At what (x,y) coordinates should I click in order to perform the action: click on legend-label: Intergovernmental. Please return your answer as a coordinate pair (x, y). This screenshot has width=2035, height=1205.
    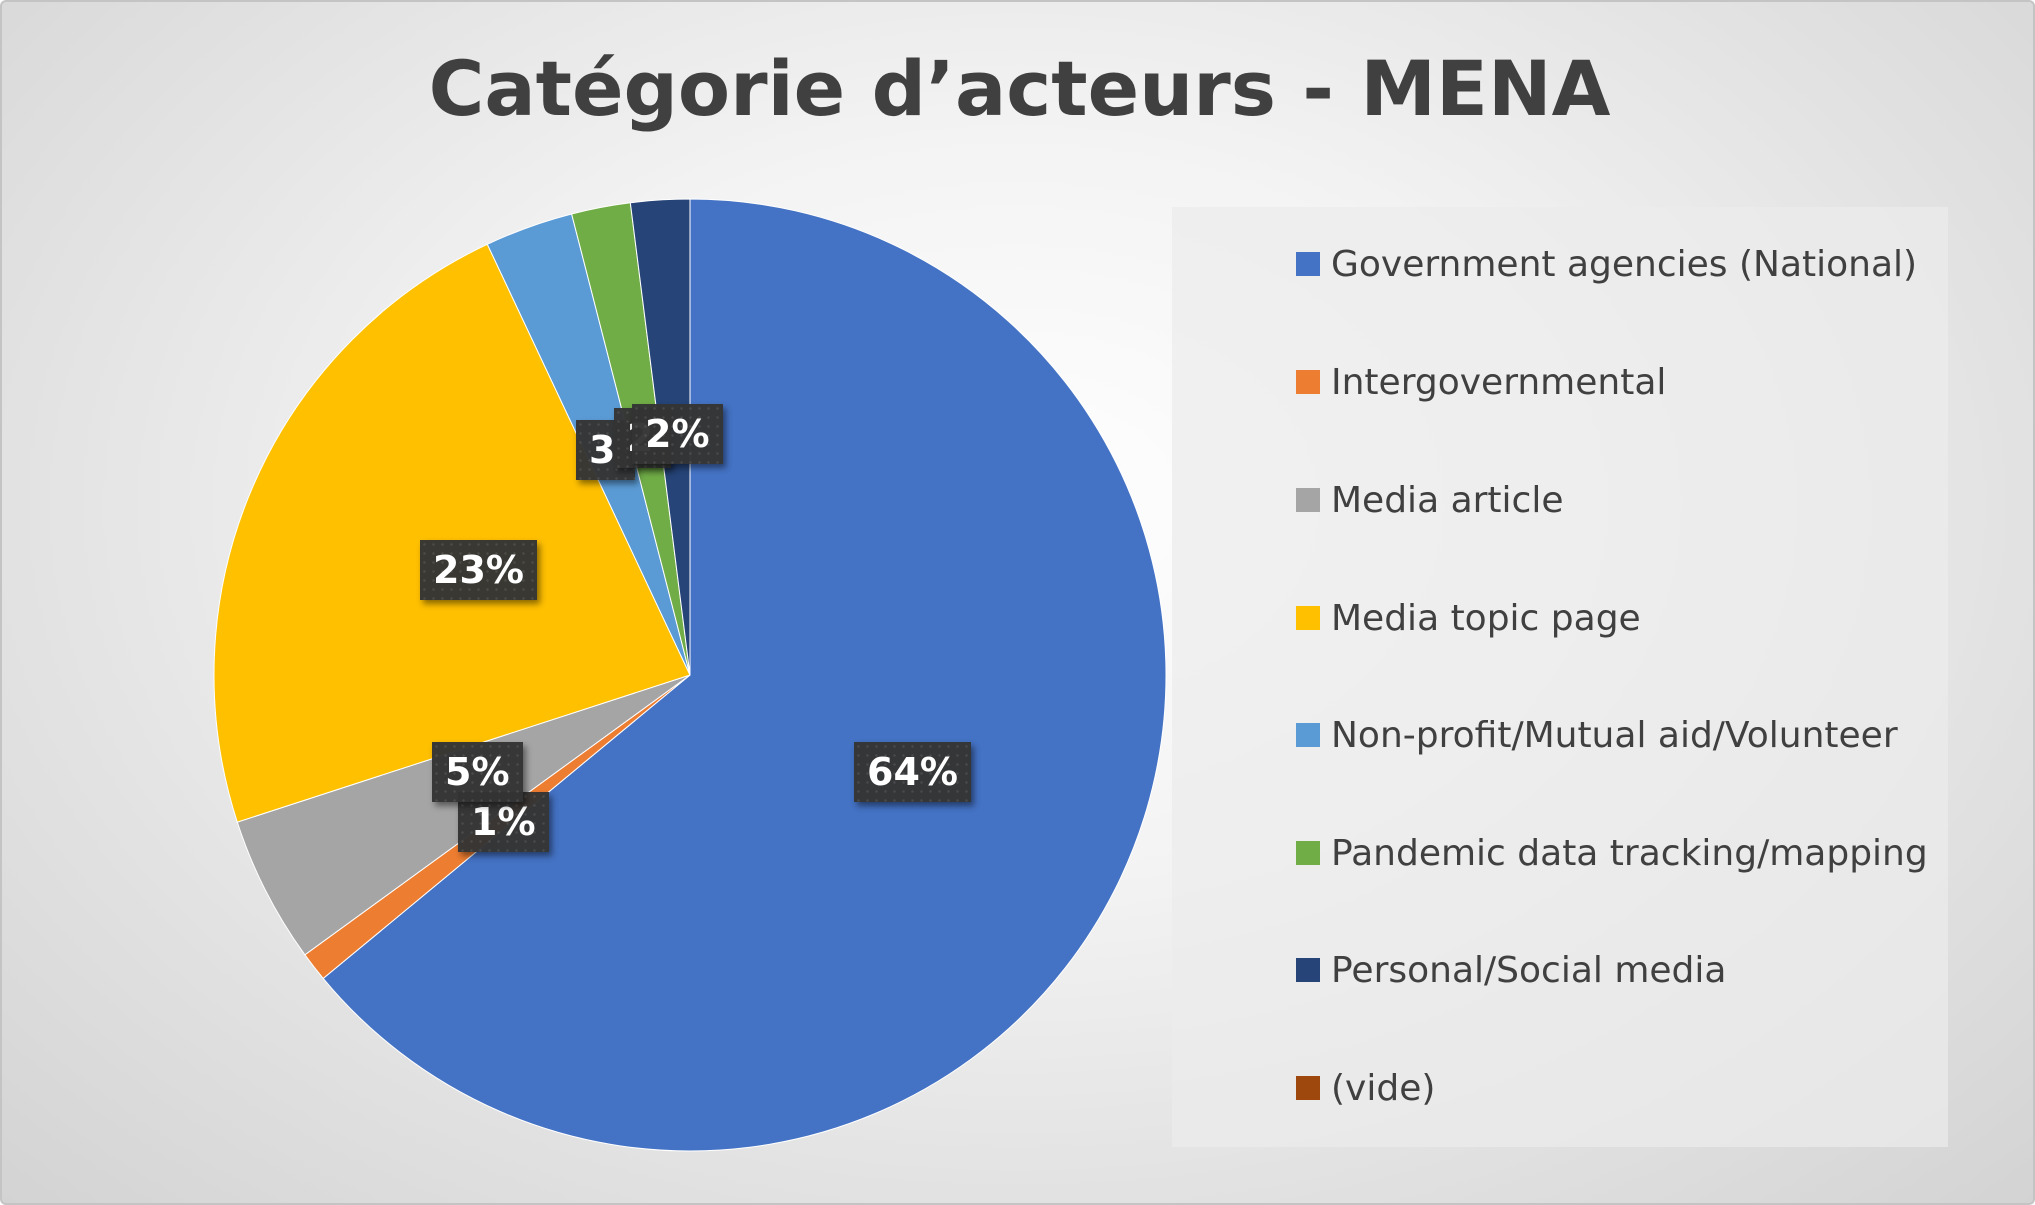
    Looking at the image, I should click on (1499, 382).